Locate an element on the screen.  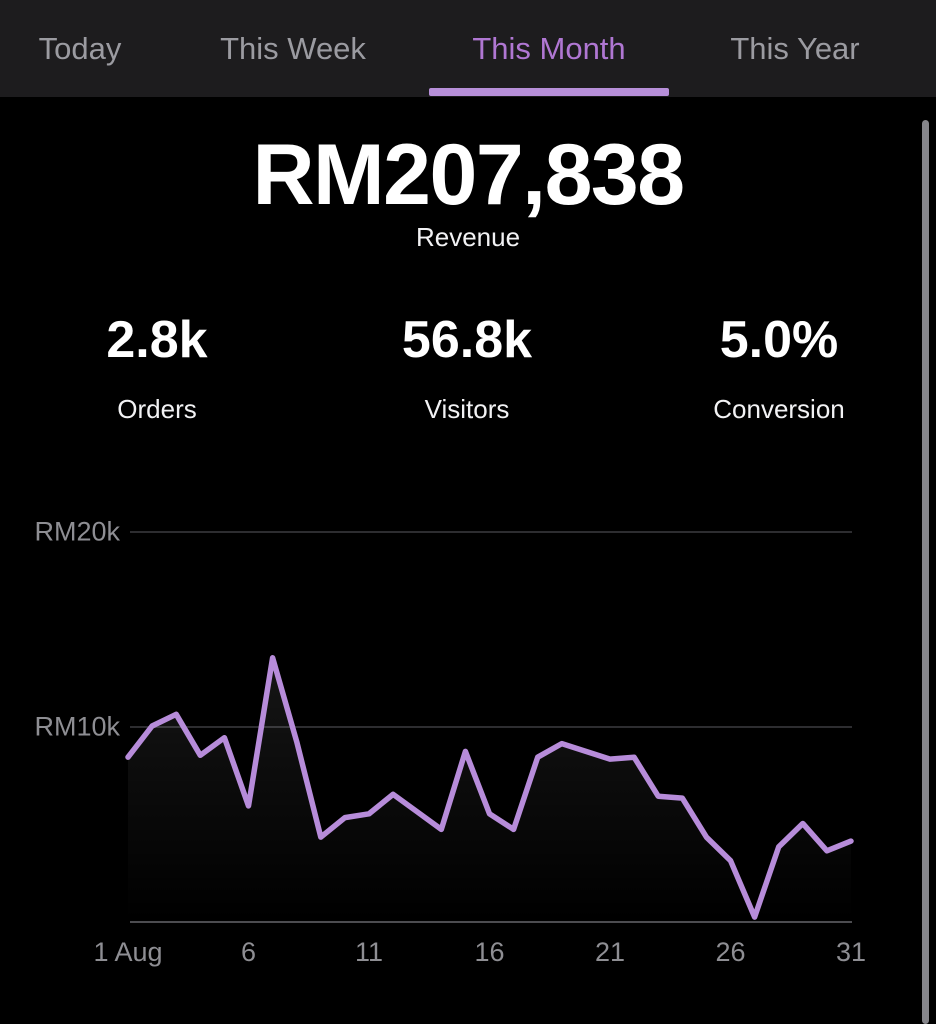
revenue-value: RM207,838 is located at coordinates (468, 175).